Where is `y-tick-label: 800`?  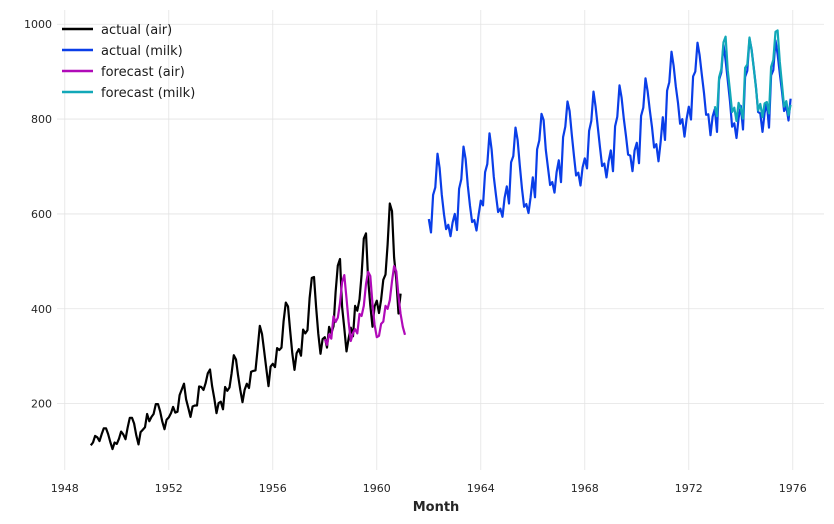
y-tick-label: 800 is located at coordinates (41, 119).